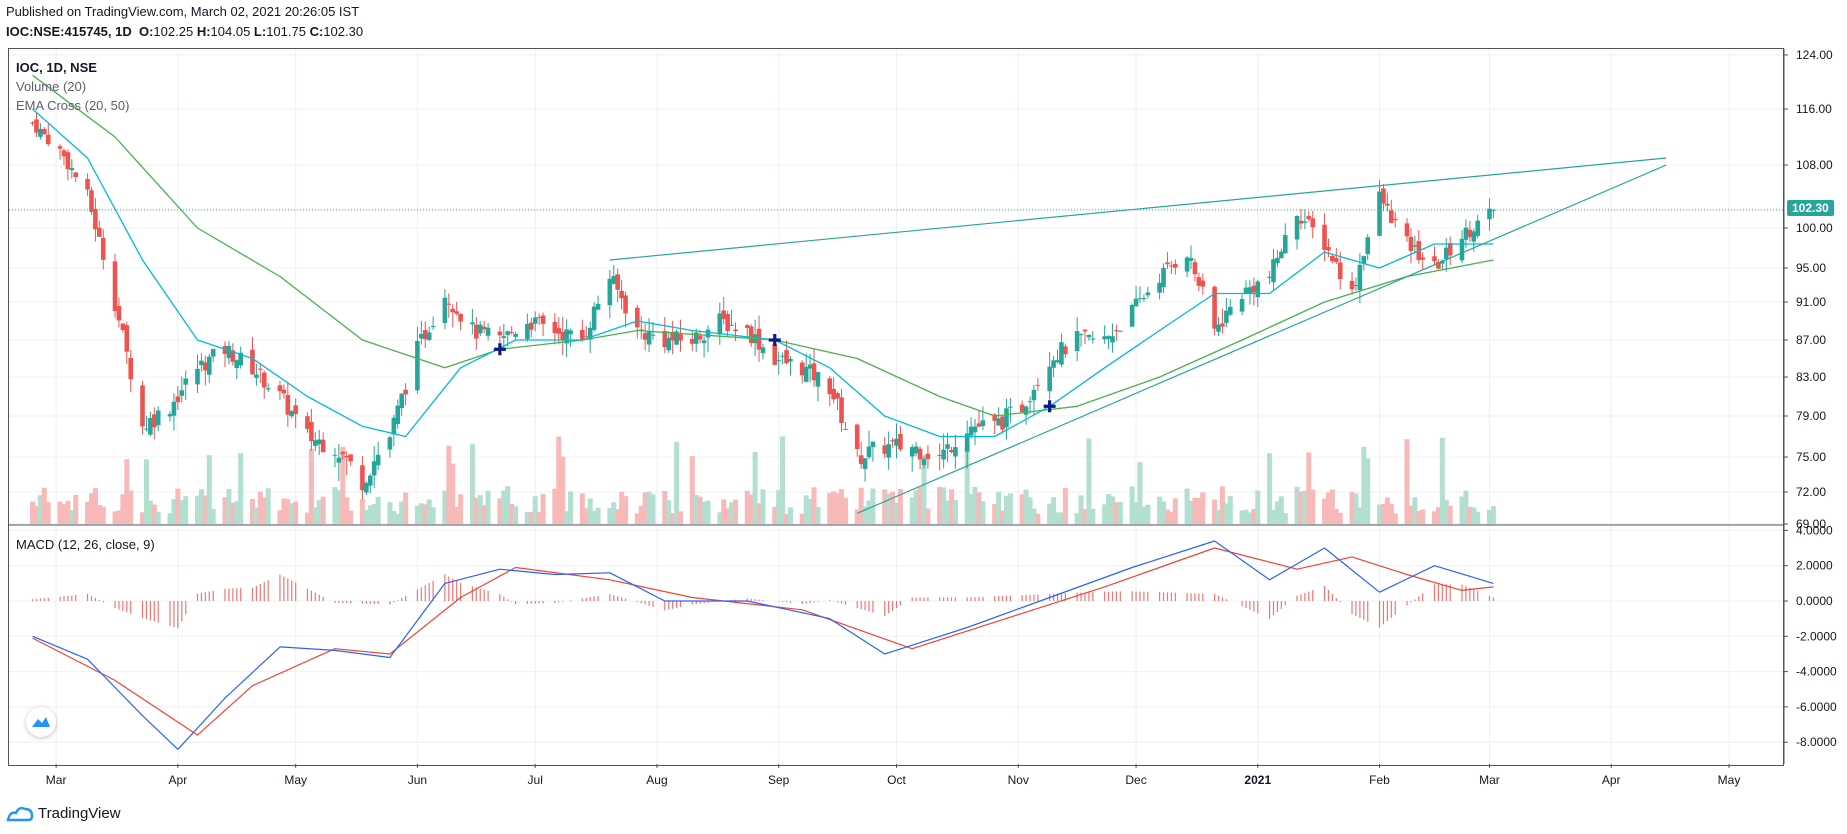 The image size is (1847, 834). I want to click on footer-brand: TradingView, so click(63, 813).